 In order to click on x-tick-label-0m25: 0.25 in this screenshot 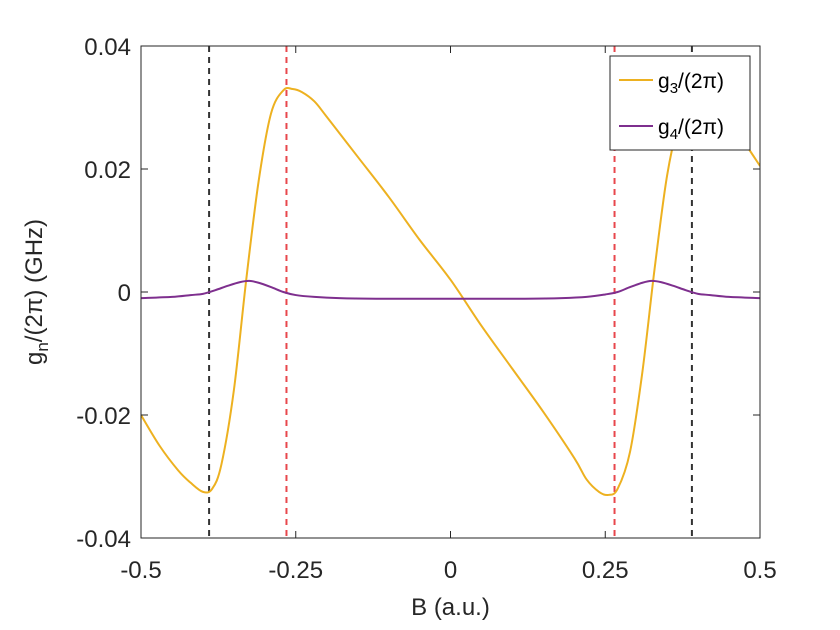, I will do `click(605, 570)`.